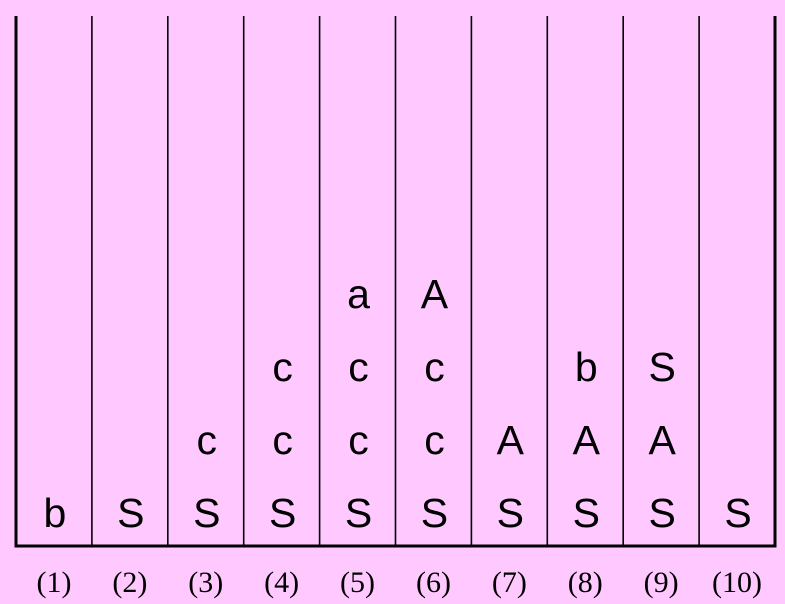  What do you see at coordinates (661, 367) in the screenshot?
I see `stack-9-symbol-3: S` at bounding box center [661, 367].